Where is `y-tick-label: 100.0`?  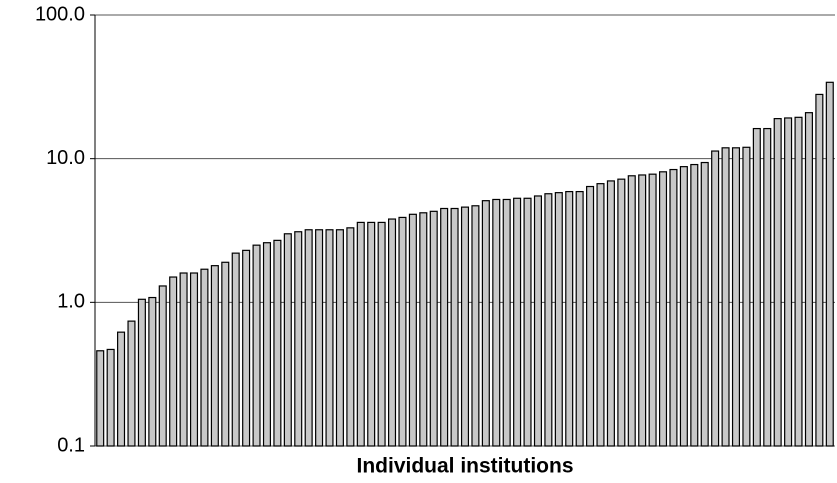 y-tick-label: 100.0 is located at coordinates (60, 14).